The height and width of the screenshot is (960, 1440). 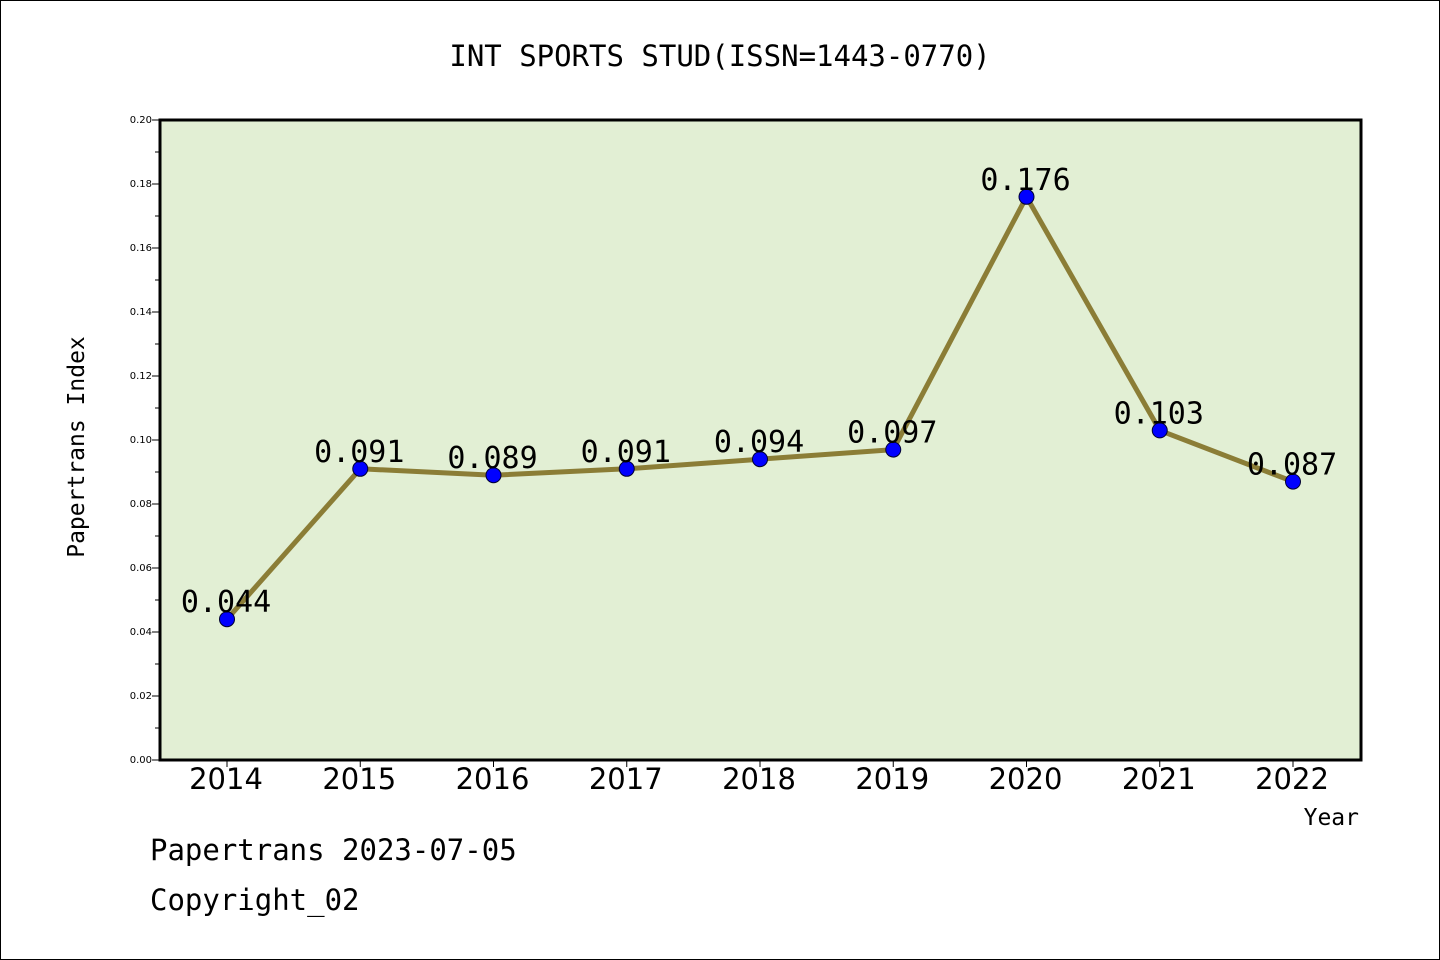 What do you see at coordinates (333, 850) in the screenshot?
I see `footer-date: Papertrans 2023-07-05` at bounding box center [333, 850].